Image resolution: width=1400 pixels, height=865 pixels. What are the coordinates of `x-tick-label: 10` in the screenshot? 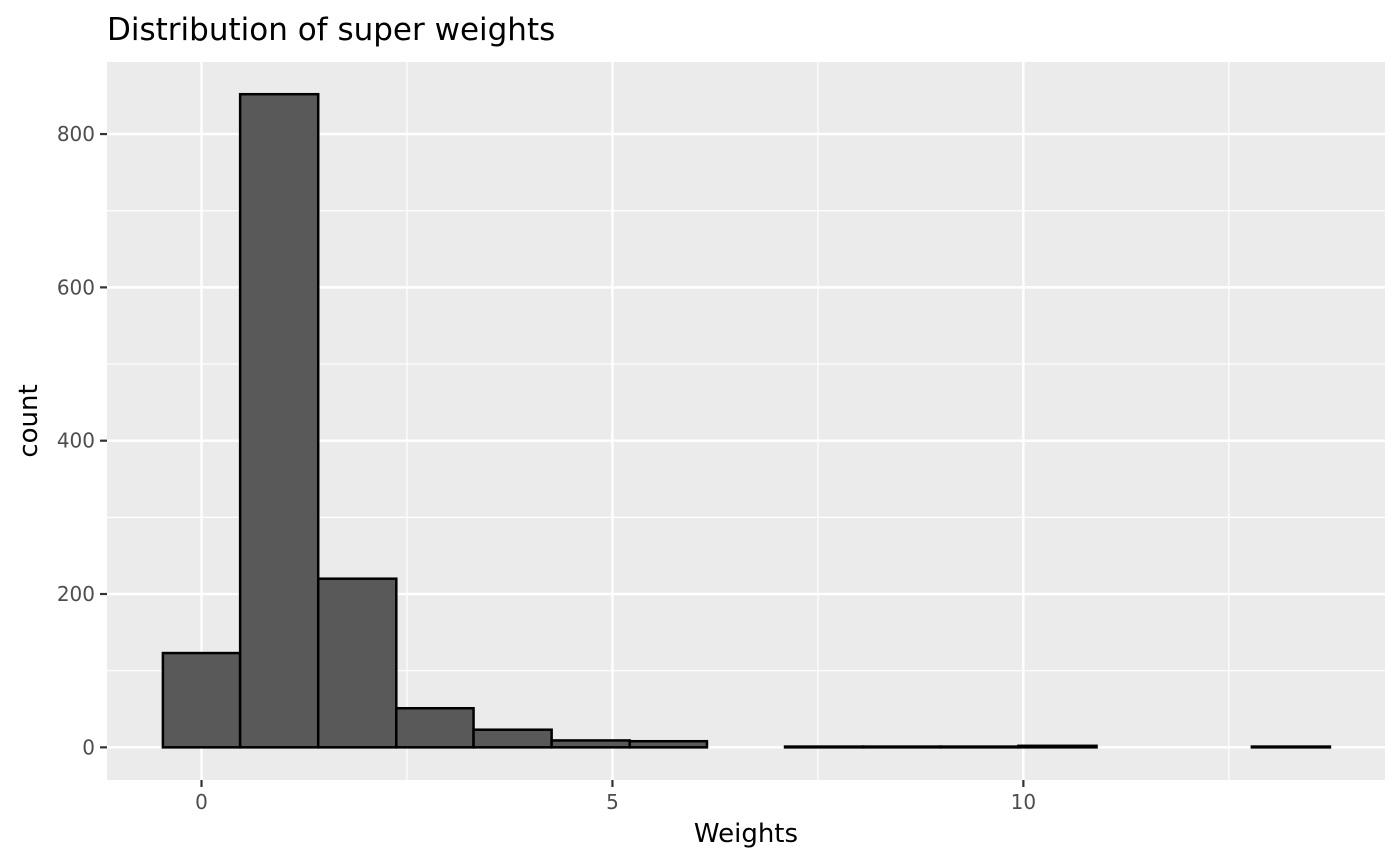 It's located at (1023, 802).